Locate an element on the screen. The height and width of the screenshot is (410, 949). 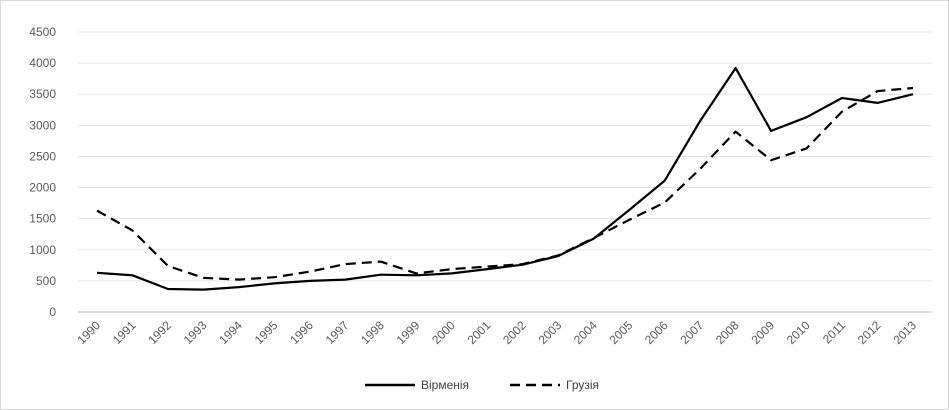
x-tick-label: 1992 is located at coordinates (159, 332).